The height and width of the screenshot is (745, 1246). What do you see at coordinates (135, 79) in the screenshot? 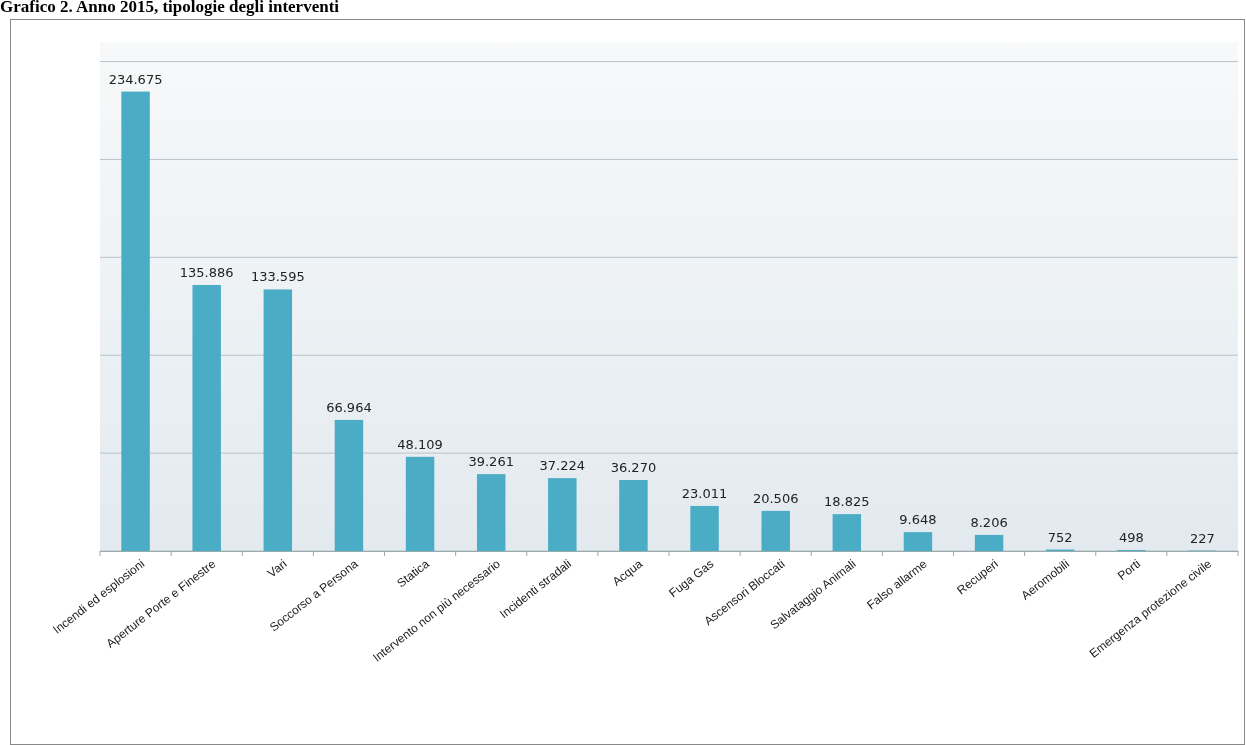
I see `data-label: 234.675` at bounding box center [135, 79].